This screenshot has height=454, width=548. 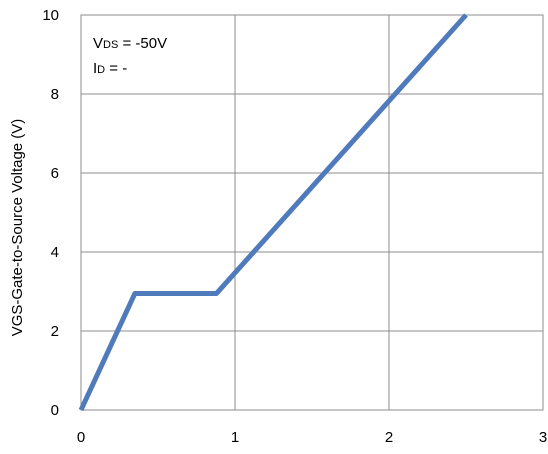 I want to click on y-tick-label-0: 0, so click(x=55, y=410).